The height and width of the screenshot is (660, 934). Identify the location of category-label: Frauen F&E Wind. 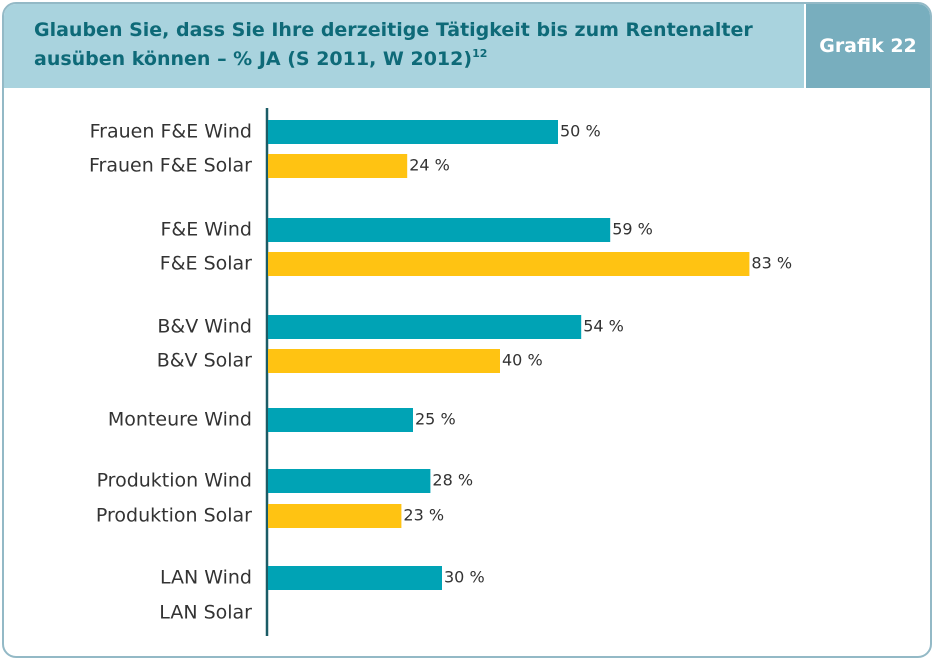
(171, 132).